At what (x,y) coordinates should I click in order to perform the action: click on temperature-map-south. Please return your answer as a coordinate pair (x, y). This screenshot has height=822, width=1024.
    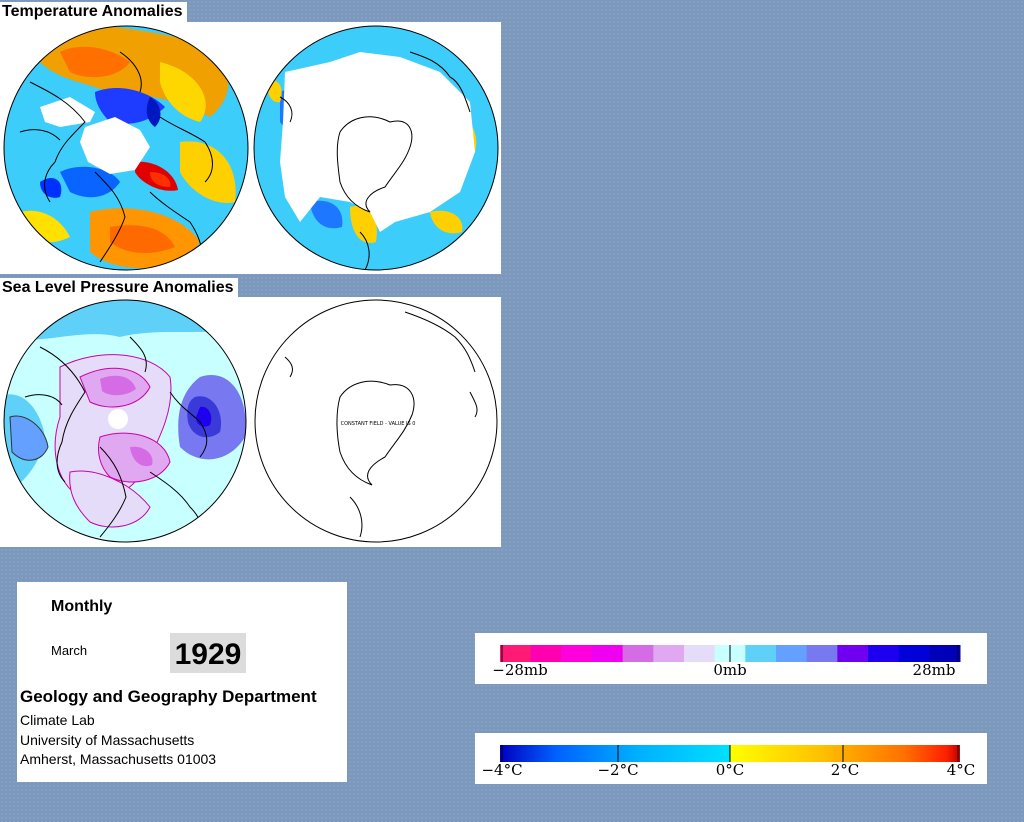
    Looking at the image, I should click on (376, 148).